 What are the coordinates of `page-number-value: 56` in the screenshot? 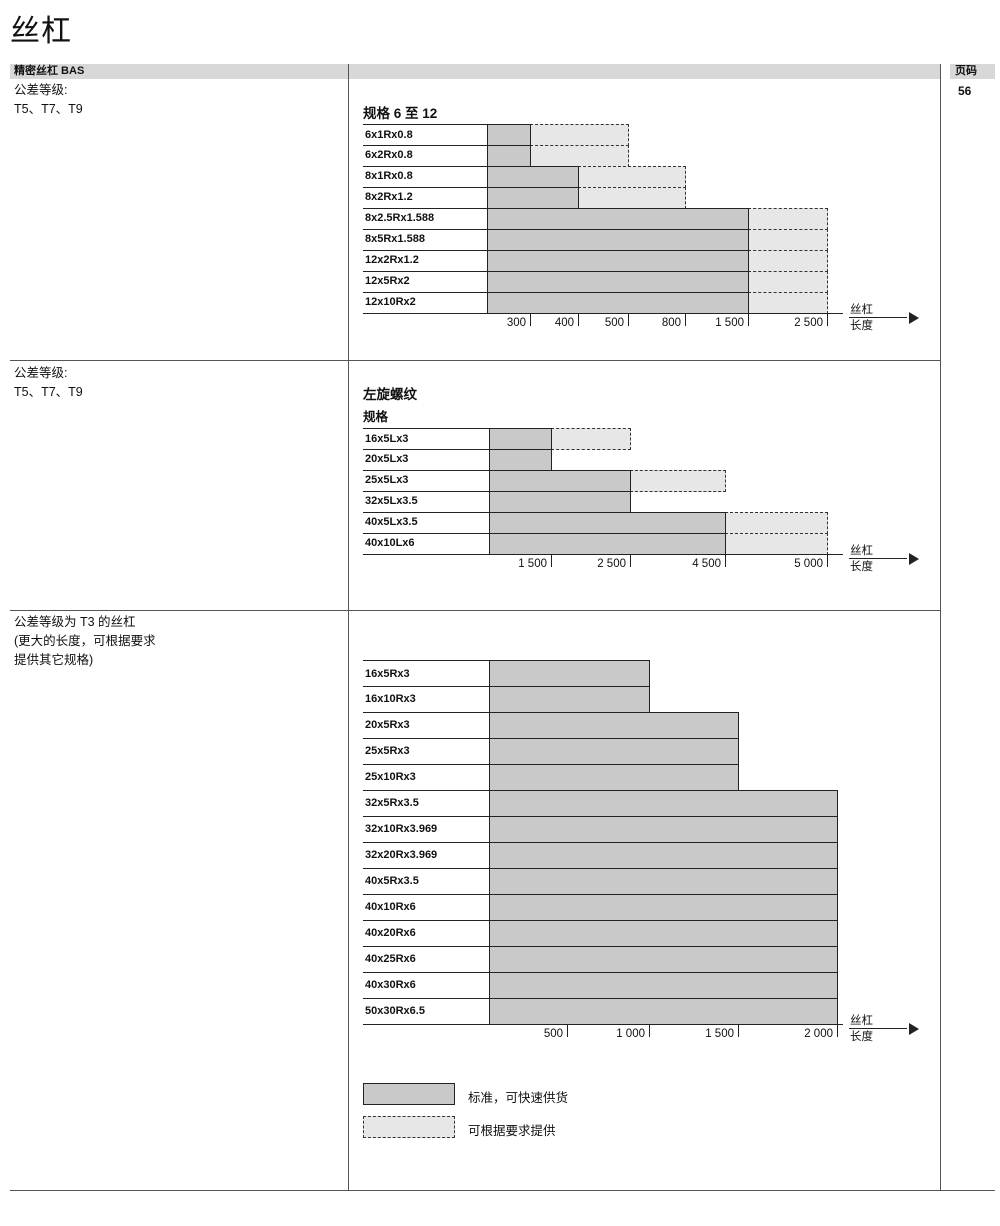 It's located at (965, 91).